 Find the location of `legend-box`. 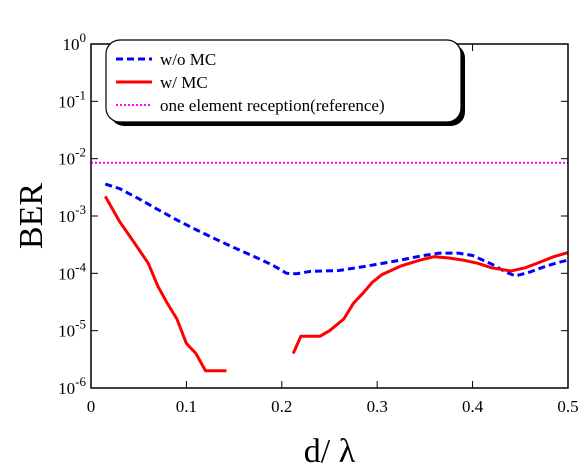

legend-box is located at coordinates (283, 81).